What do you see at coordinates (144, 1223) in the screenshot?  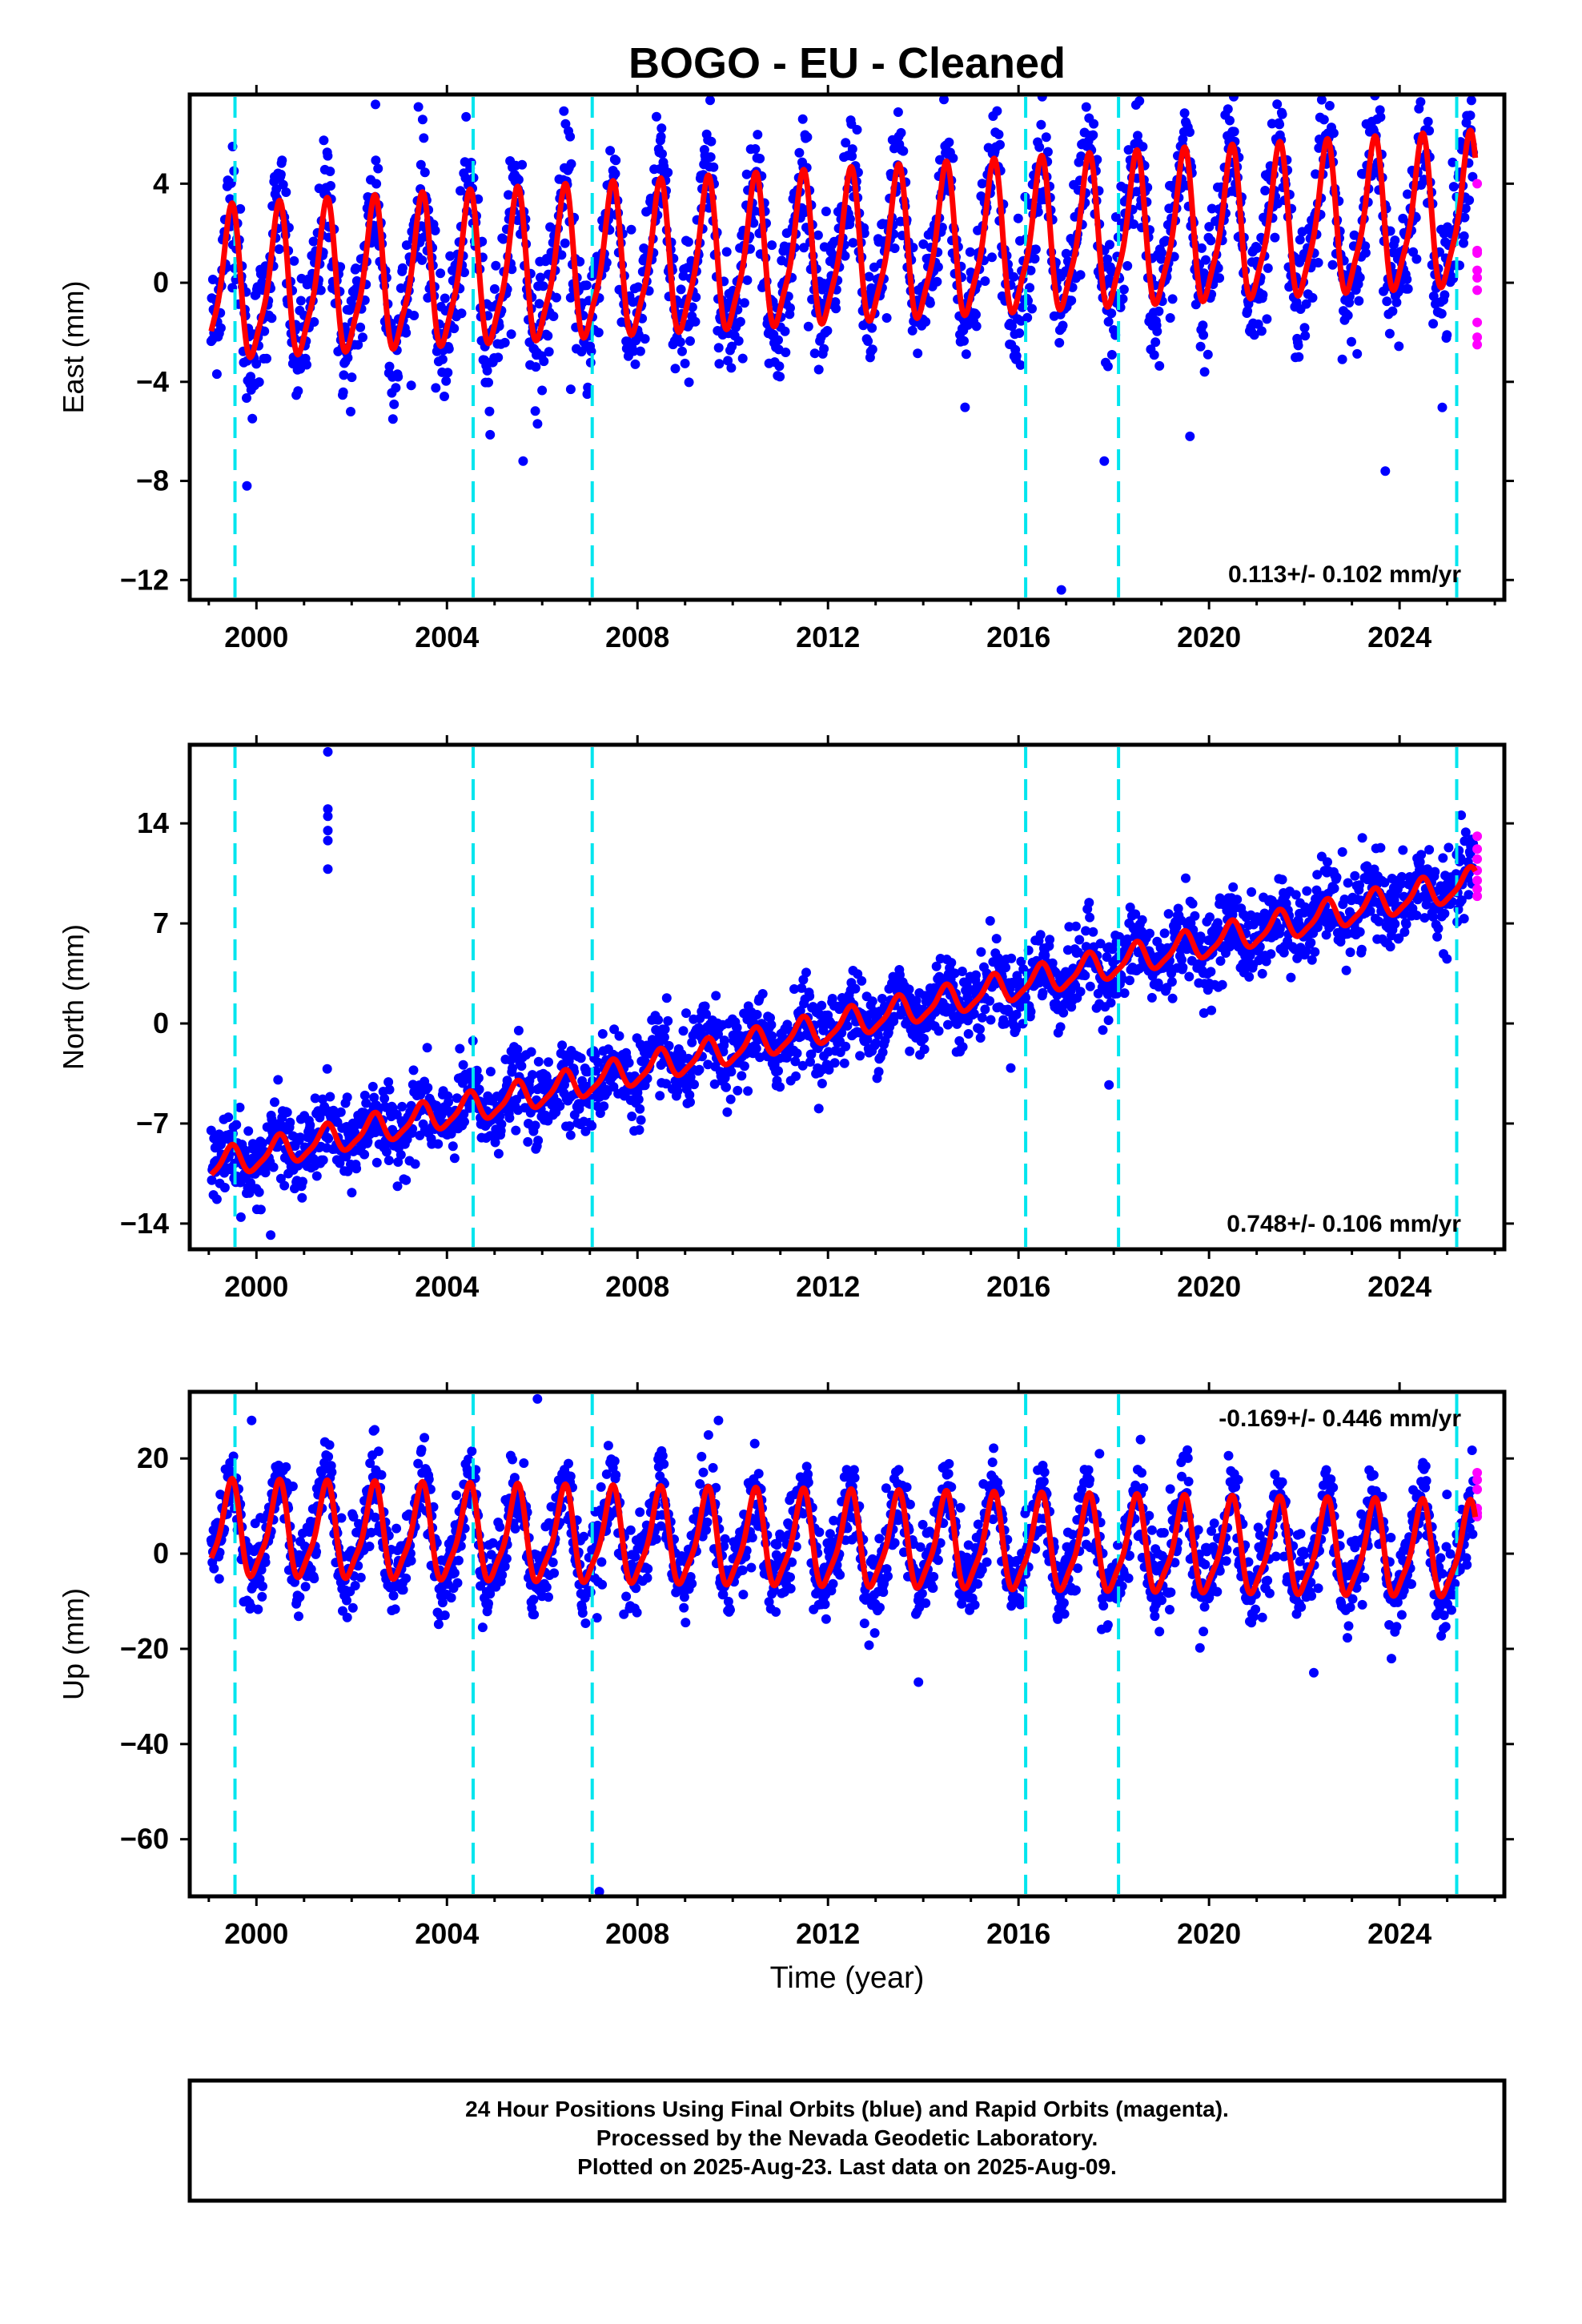 I see `north-y-tick-label-4: −14` at bounding box center [144, 1223].